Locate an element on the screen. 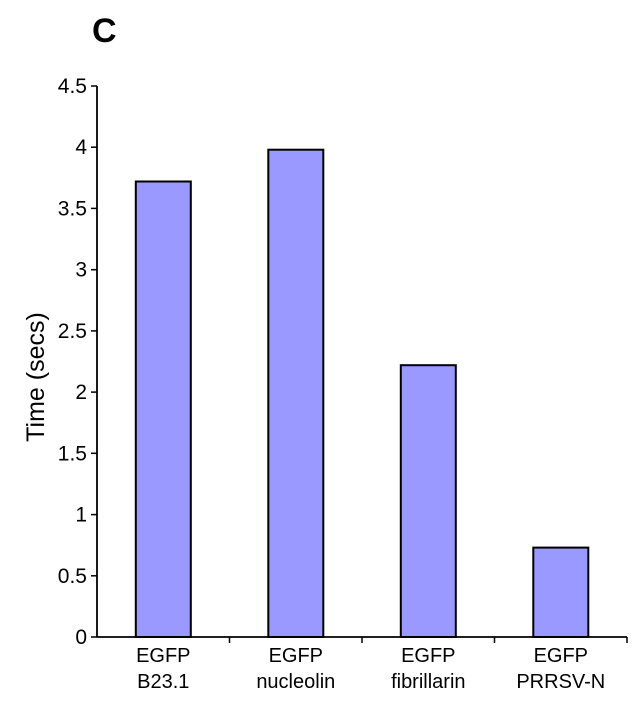 The width and height of the screenshot is (633, 701). y-tick-label: 2 is located at coordinates (81, 392).